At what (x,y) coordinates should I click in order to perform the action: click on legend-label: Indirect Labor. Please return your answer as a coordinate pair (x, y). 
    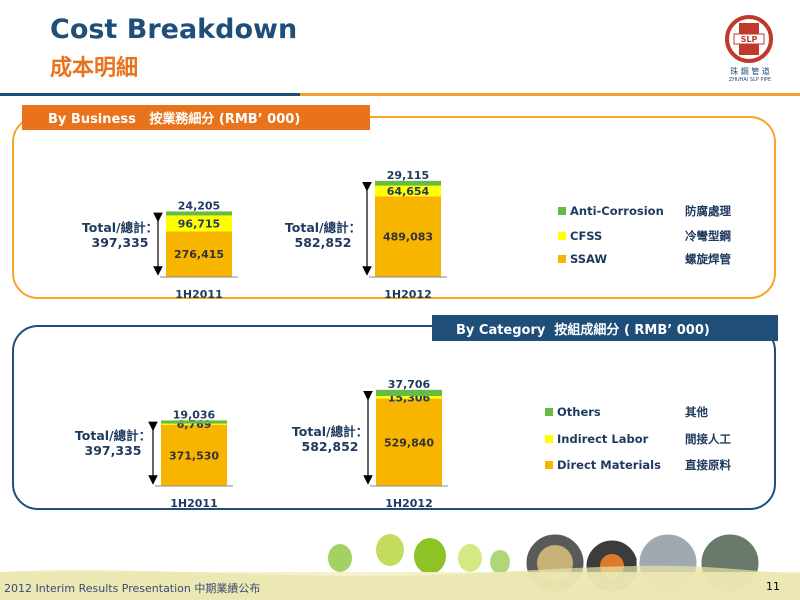
    Looking at the image, I should click on (603, 439).